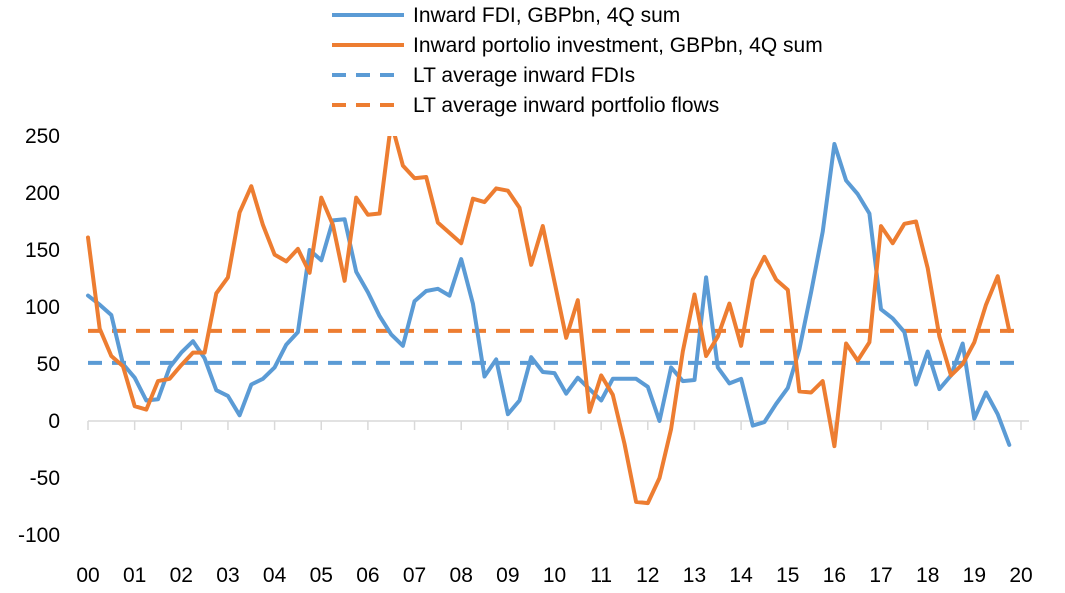 This screenshot has height=593, width=1065. Describe the element at coordinates (181, 575) in the screenshot. I see `x-tick-label: 02` at that location.